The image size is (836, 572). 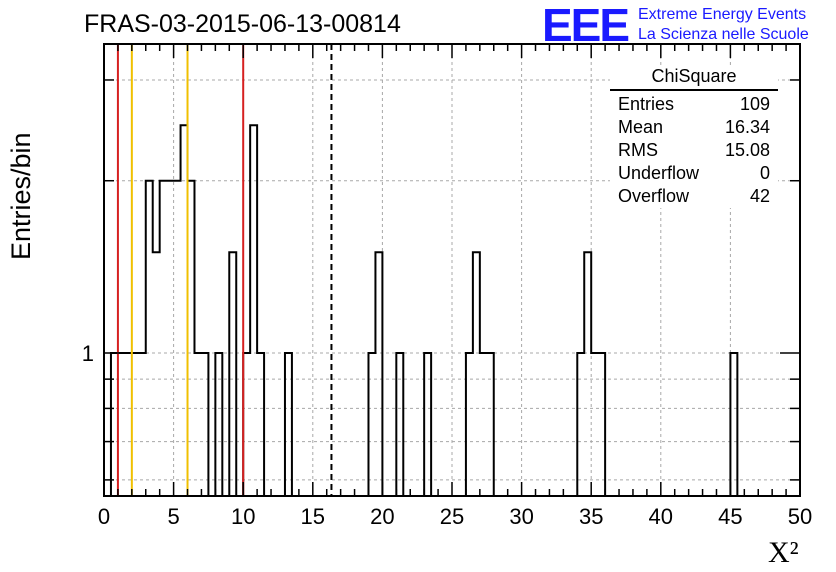 I want to click on logo-line-1: Extreme Energy Events, so click(x=722, y=14).